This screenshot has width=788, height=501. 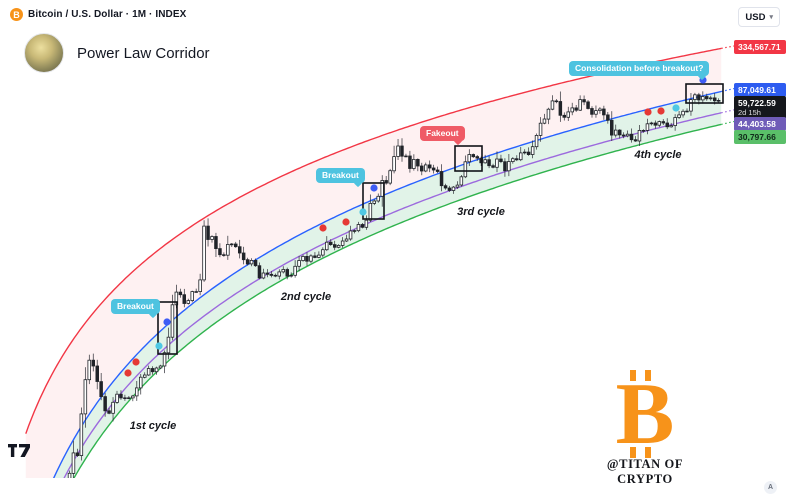 I want to click on symbol-ticker: B Bitcoin / U.S. Dollar · 1M · INDEX, so click(x=98, y=14).